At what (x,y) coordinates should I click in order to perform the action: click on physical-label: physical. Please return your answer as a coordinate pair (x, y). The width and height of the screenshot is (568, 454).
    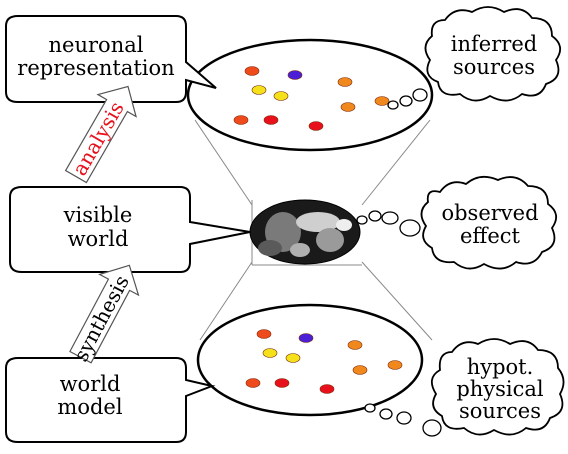
    Looking at the image, I should click on (500, 389).